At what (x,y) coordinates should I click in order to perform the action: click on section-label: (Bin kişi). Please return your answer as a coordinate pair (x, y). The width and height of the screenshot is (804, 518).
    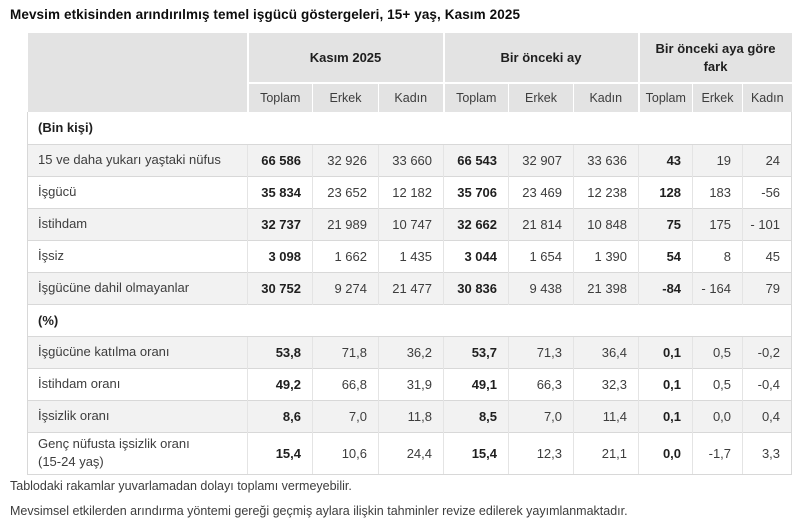
    Looking at the image, I should click on (409, 128).